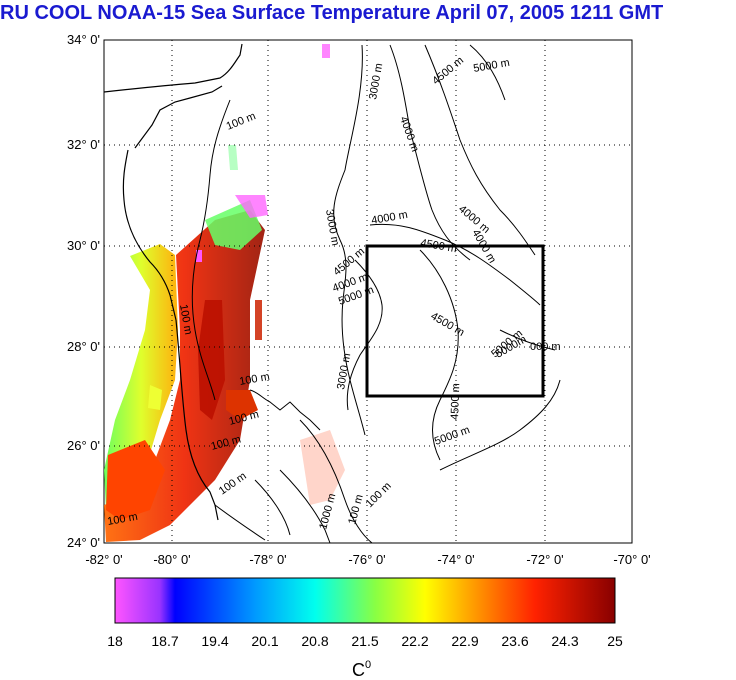 Image resolution: width=736 pixels, height=680 pixels. I want to click on lon-tick-label: -78° 0', so click(267, 559).